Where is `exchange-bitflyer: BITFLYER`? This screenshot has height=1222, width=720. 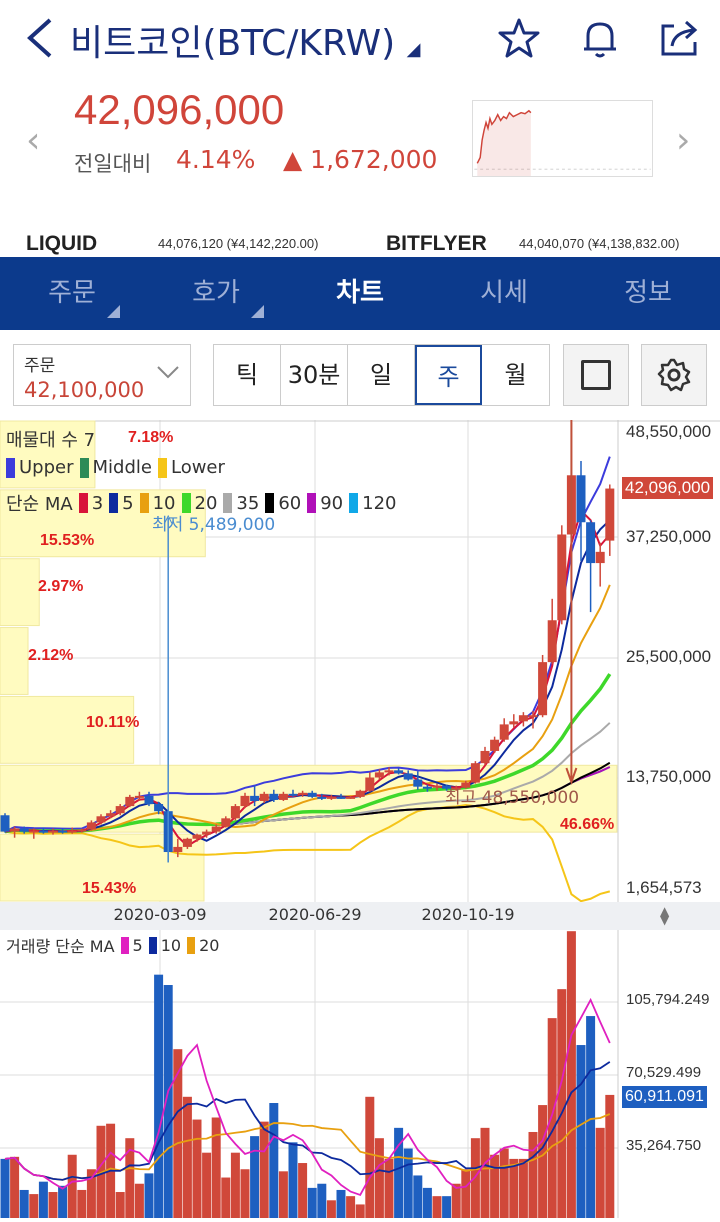
exchange-bitflyer: BITFLYER is located at coordinates (436, 244).